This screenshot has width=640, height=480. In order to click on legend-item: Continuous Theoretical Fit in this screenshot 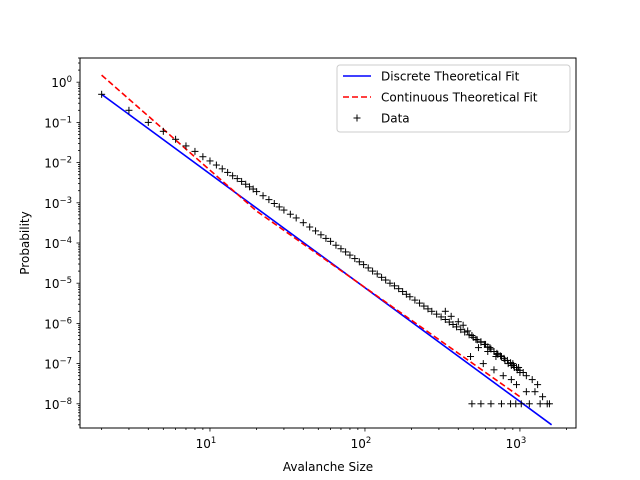, I will do `click(440, 98)`.